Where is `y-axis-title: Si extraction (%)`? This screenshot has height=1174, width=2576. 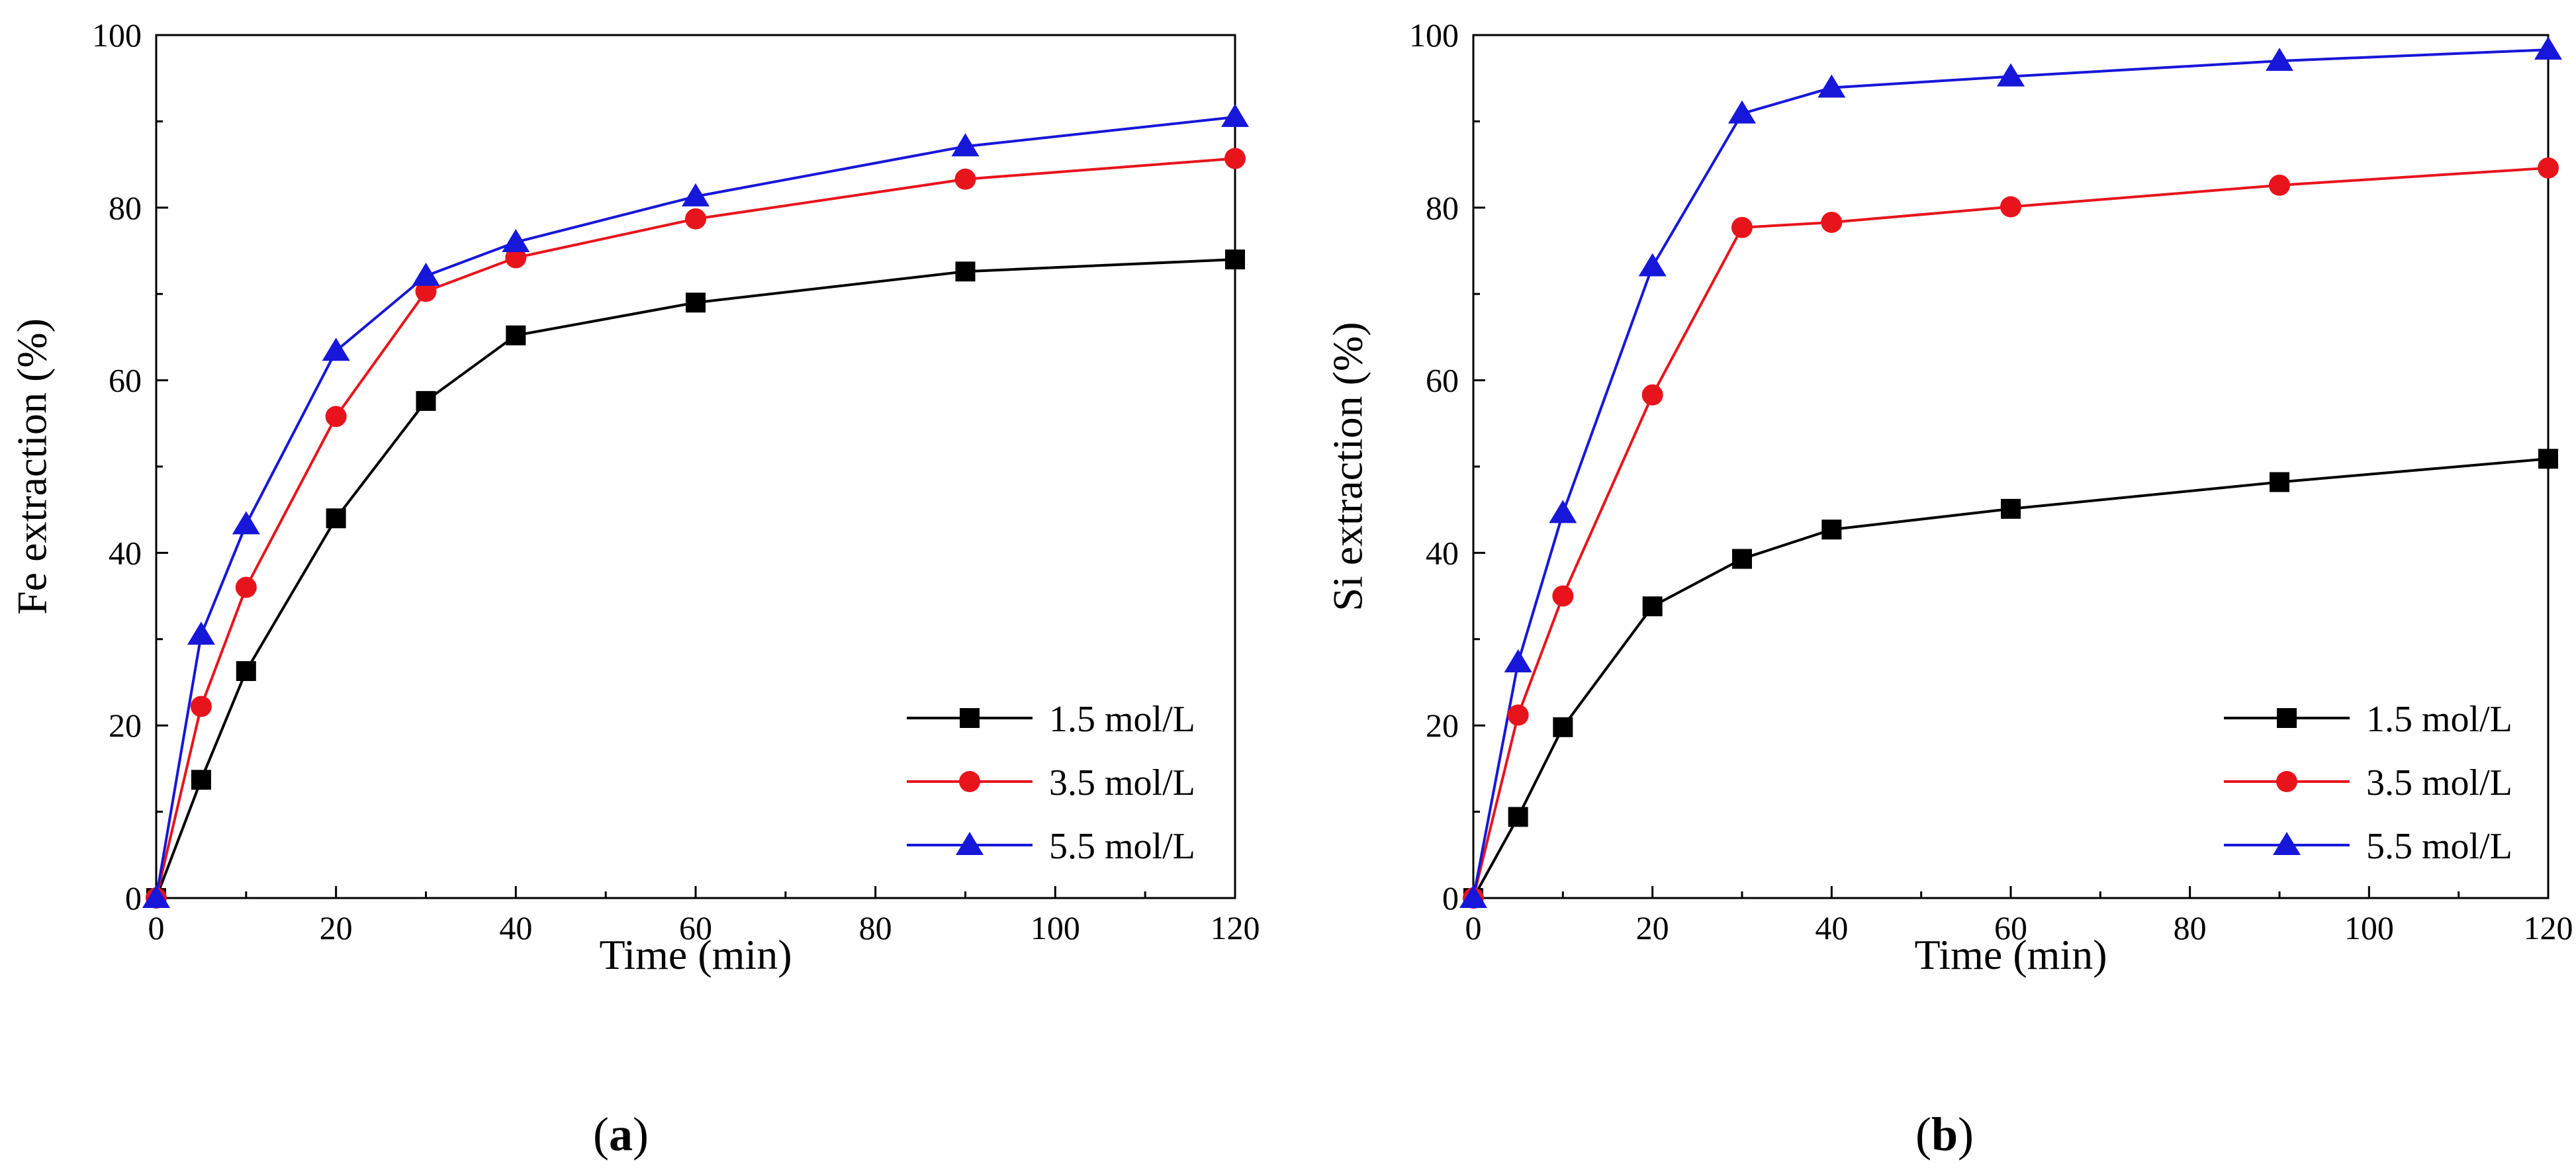 y-axis-title: Si extraction (%) is located at coordinates (1347, 466).